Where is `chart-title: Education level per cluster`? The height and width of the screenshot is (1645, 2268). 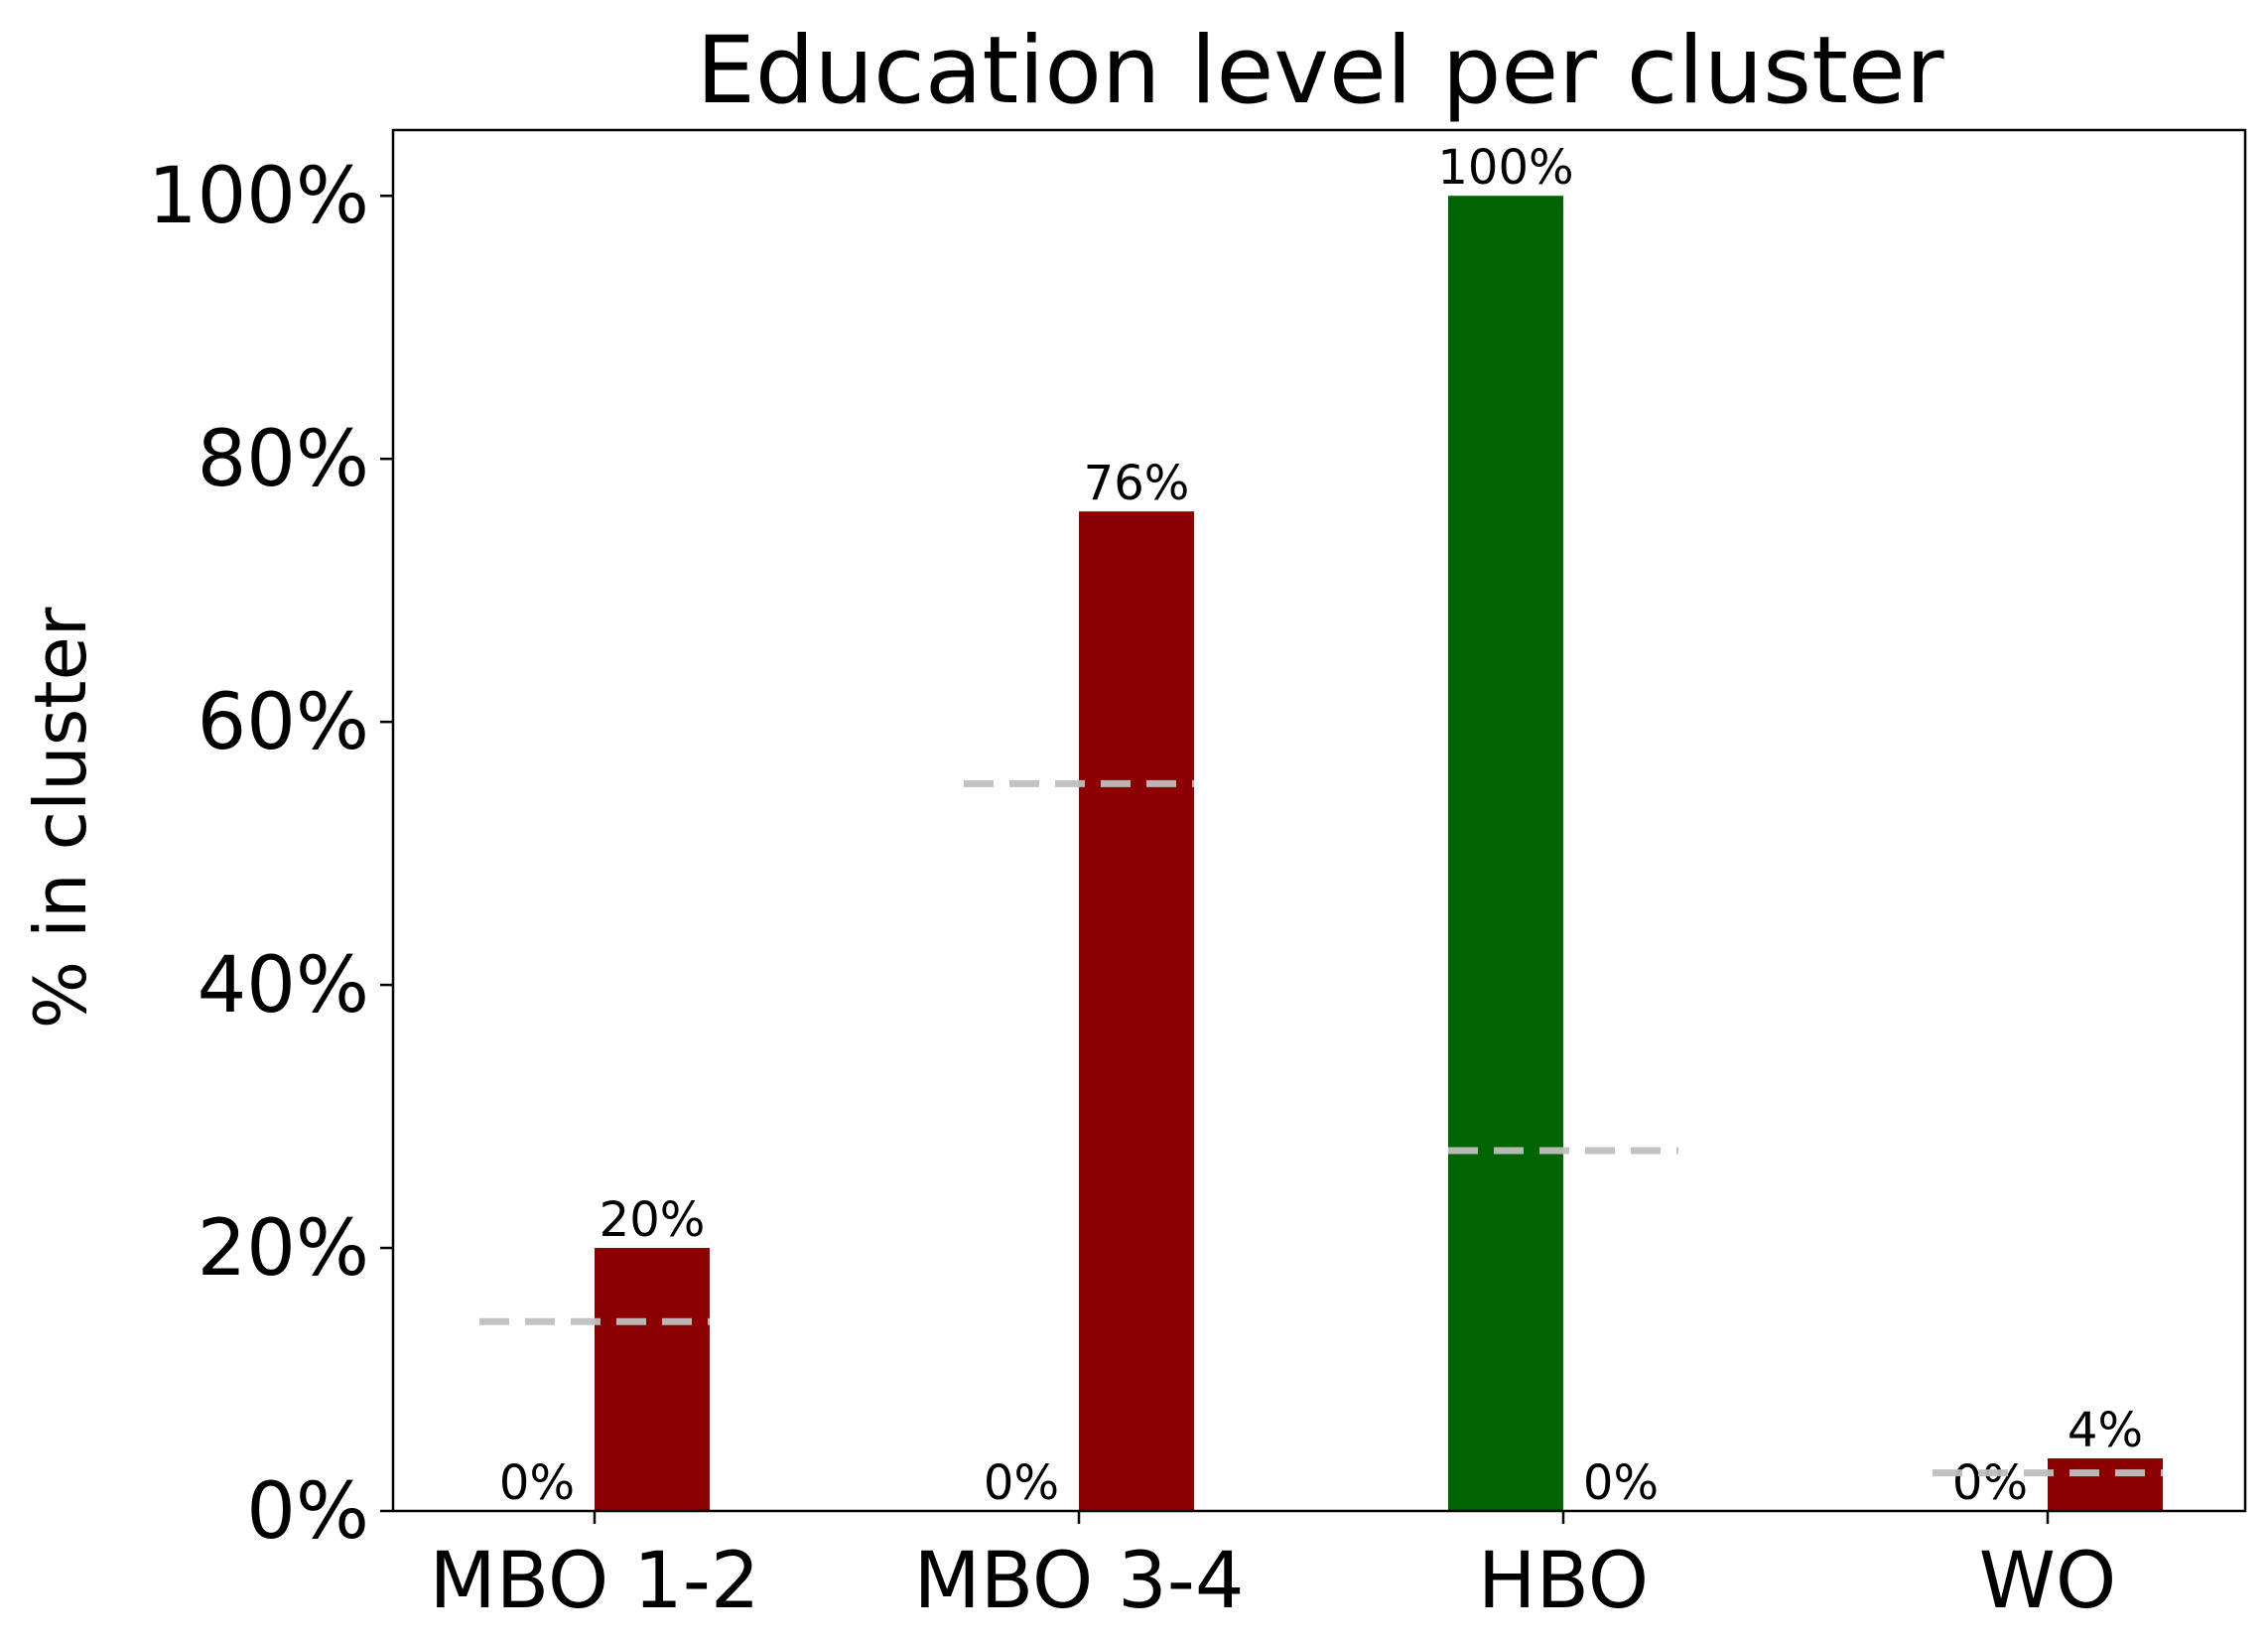 chart-title: Education level per cluster is located at coordinates (1321, 71).